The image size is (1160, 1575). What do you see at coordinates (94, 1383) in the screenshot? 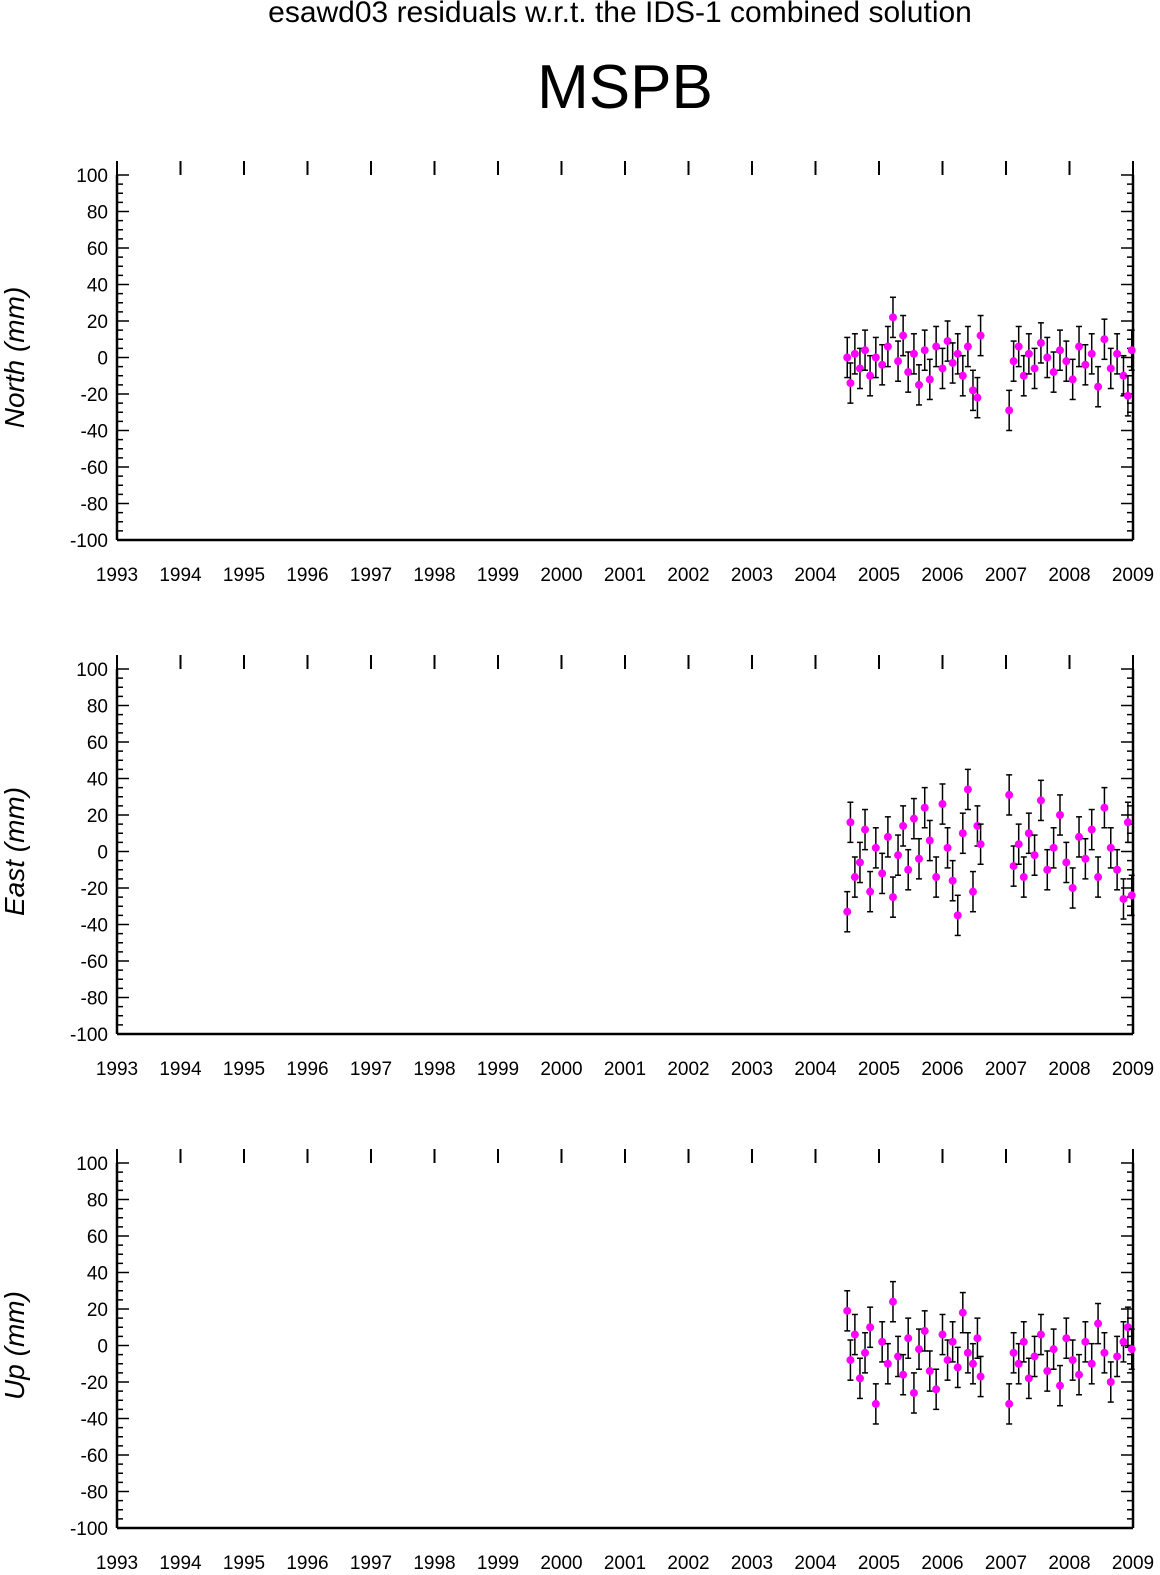
I see `chart-3-y-tick-label: -20` at bounding box center [94, 1383].